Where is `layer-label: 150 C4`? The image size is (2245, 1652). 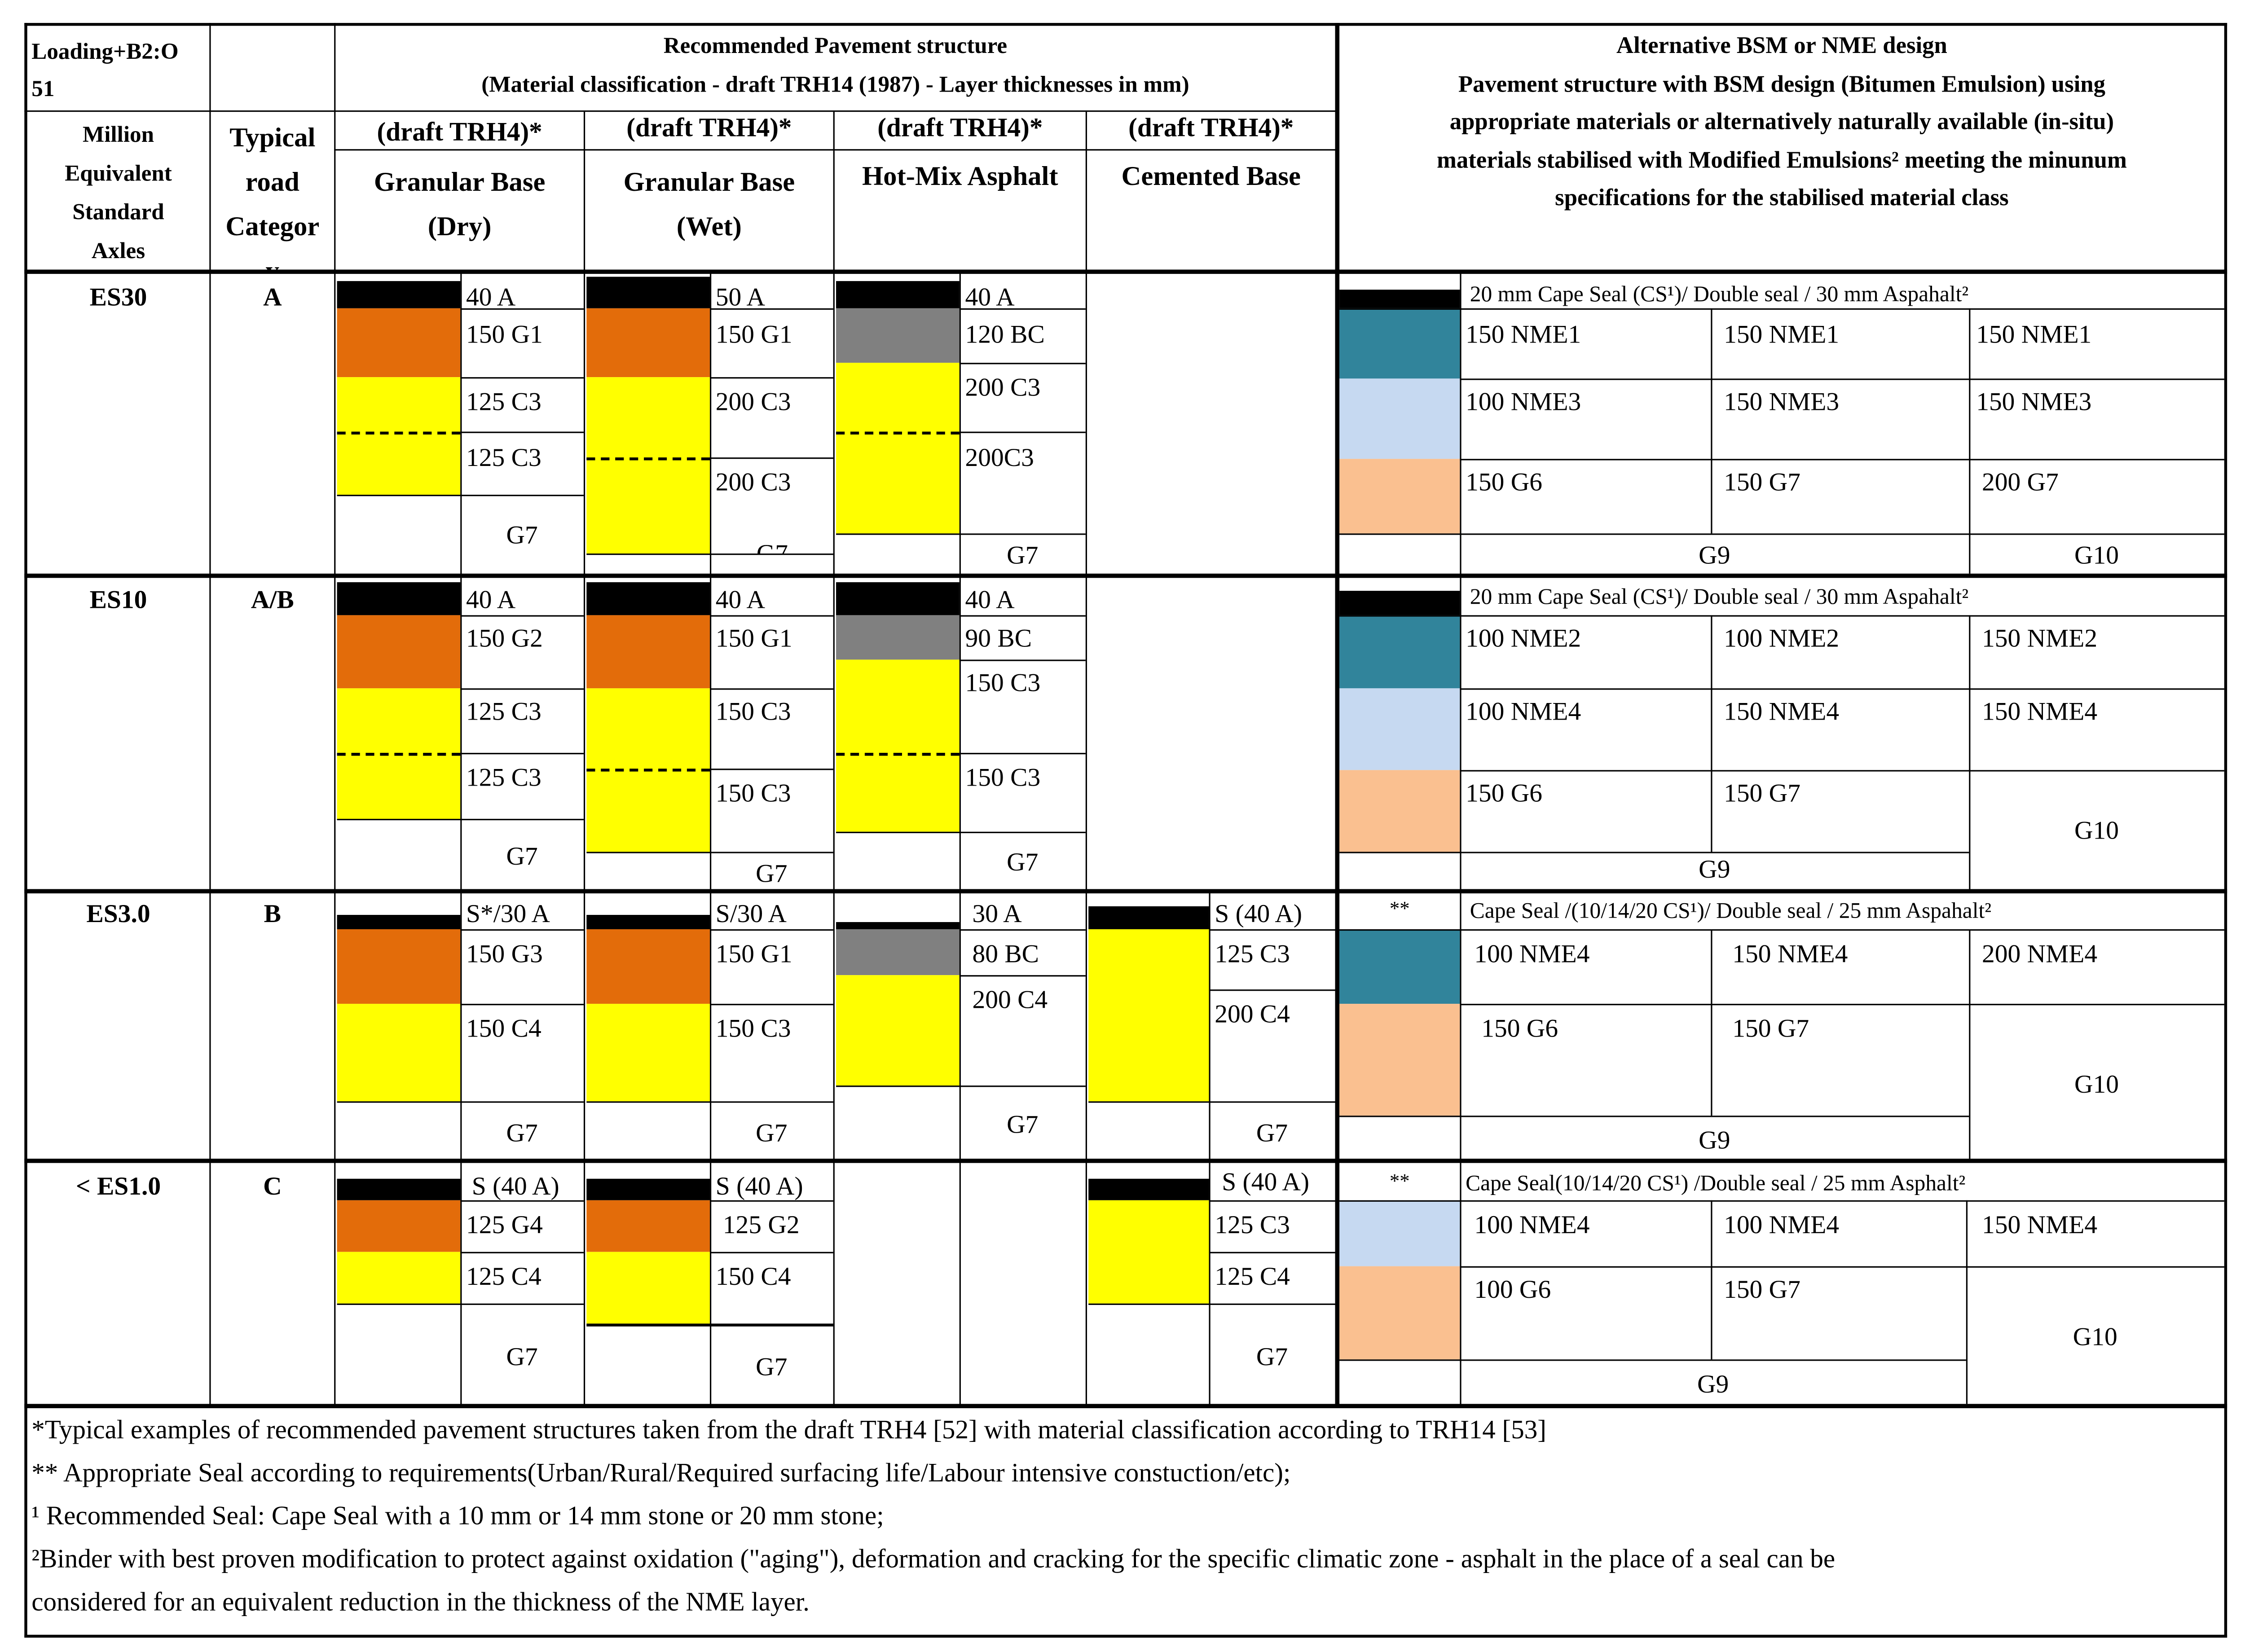 layer-label: 150 C4 is located at coordinates (753, 1277).